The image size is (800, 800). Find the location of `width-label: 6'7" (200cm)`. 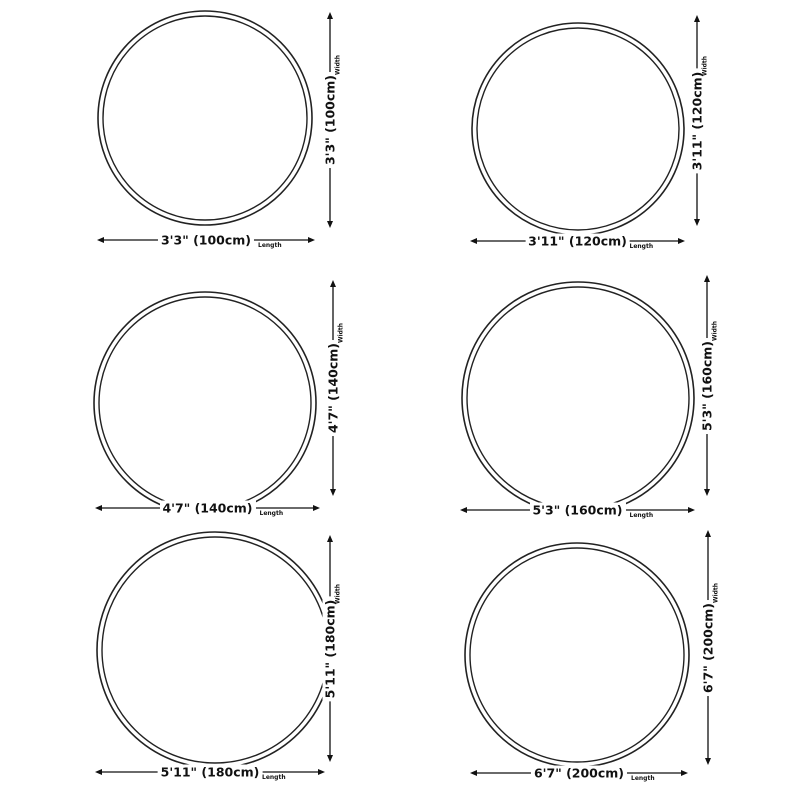

width-label: 6'7" (200cm) is located at coordinates (708, 647).